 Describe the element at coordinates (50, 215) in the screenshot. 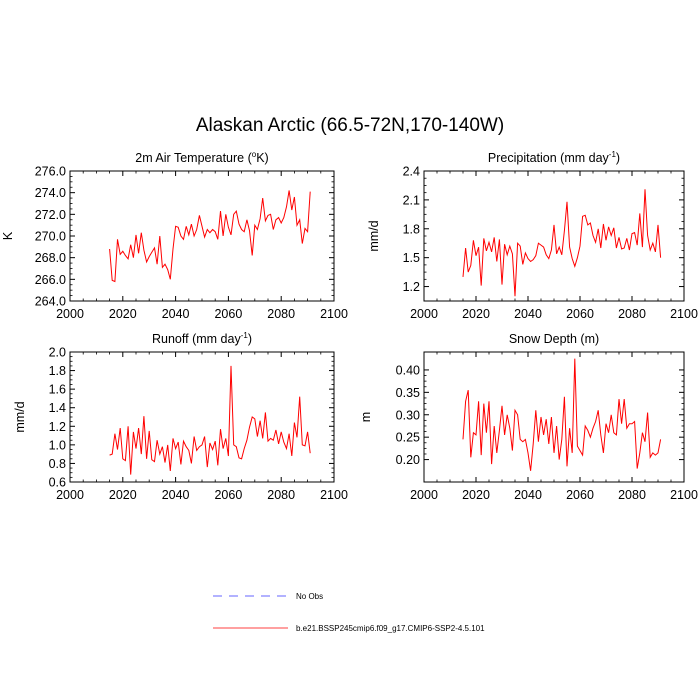

I see `panel-1-ytick-label: 272.0` at that location.